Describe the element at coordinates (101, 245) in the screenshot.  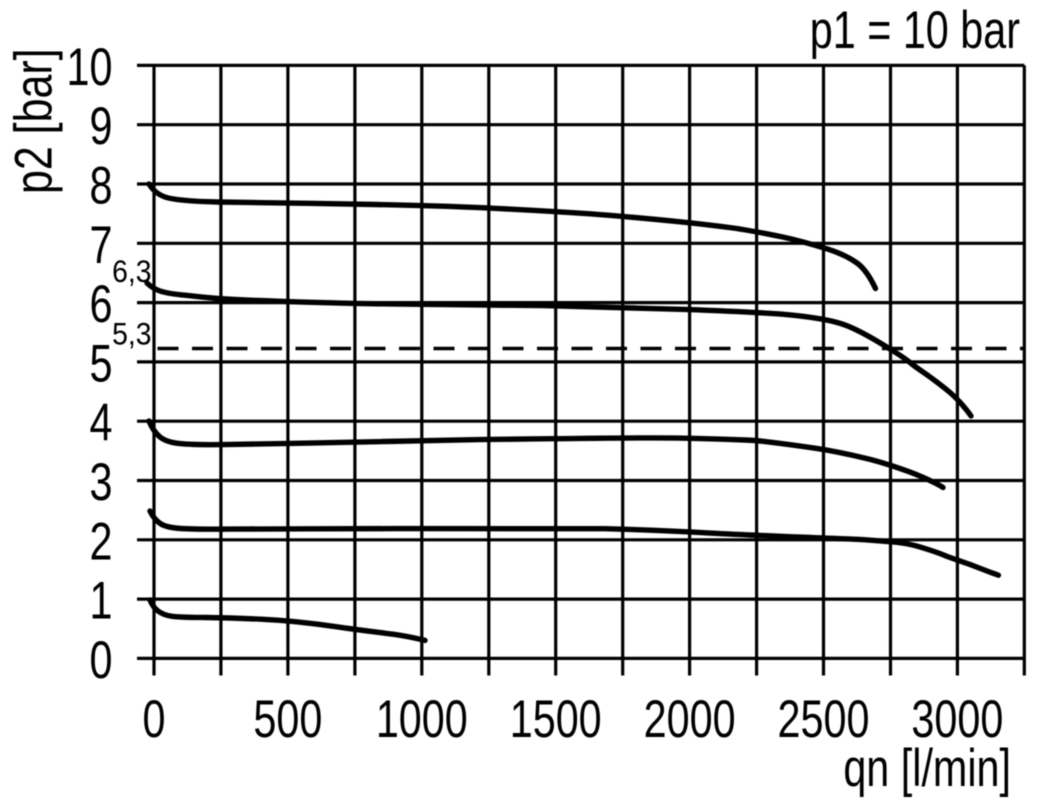
I see `svg-text: 7` at that location.